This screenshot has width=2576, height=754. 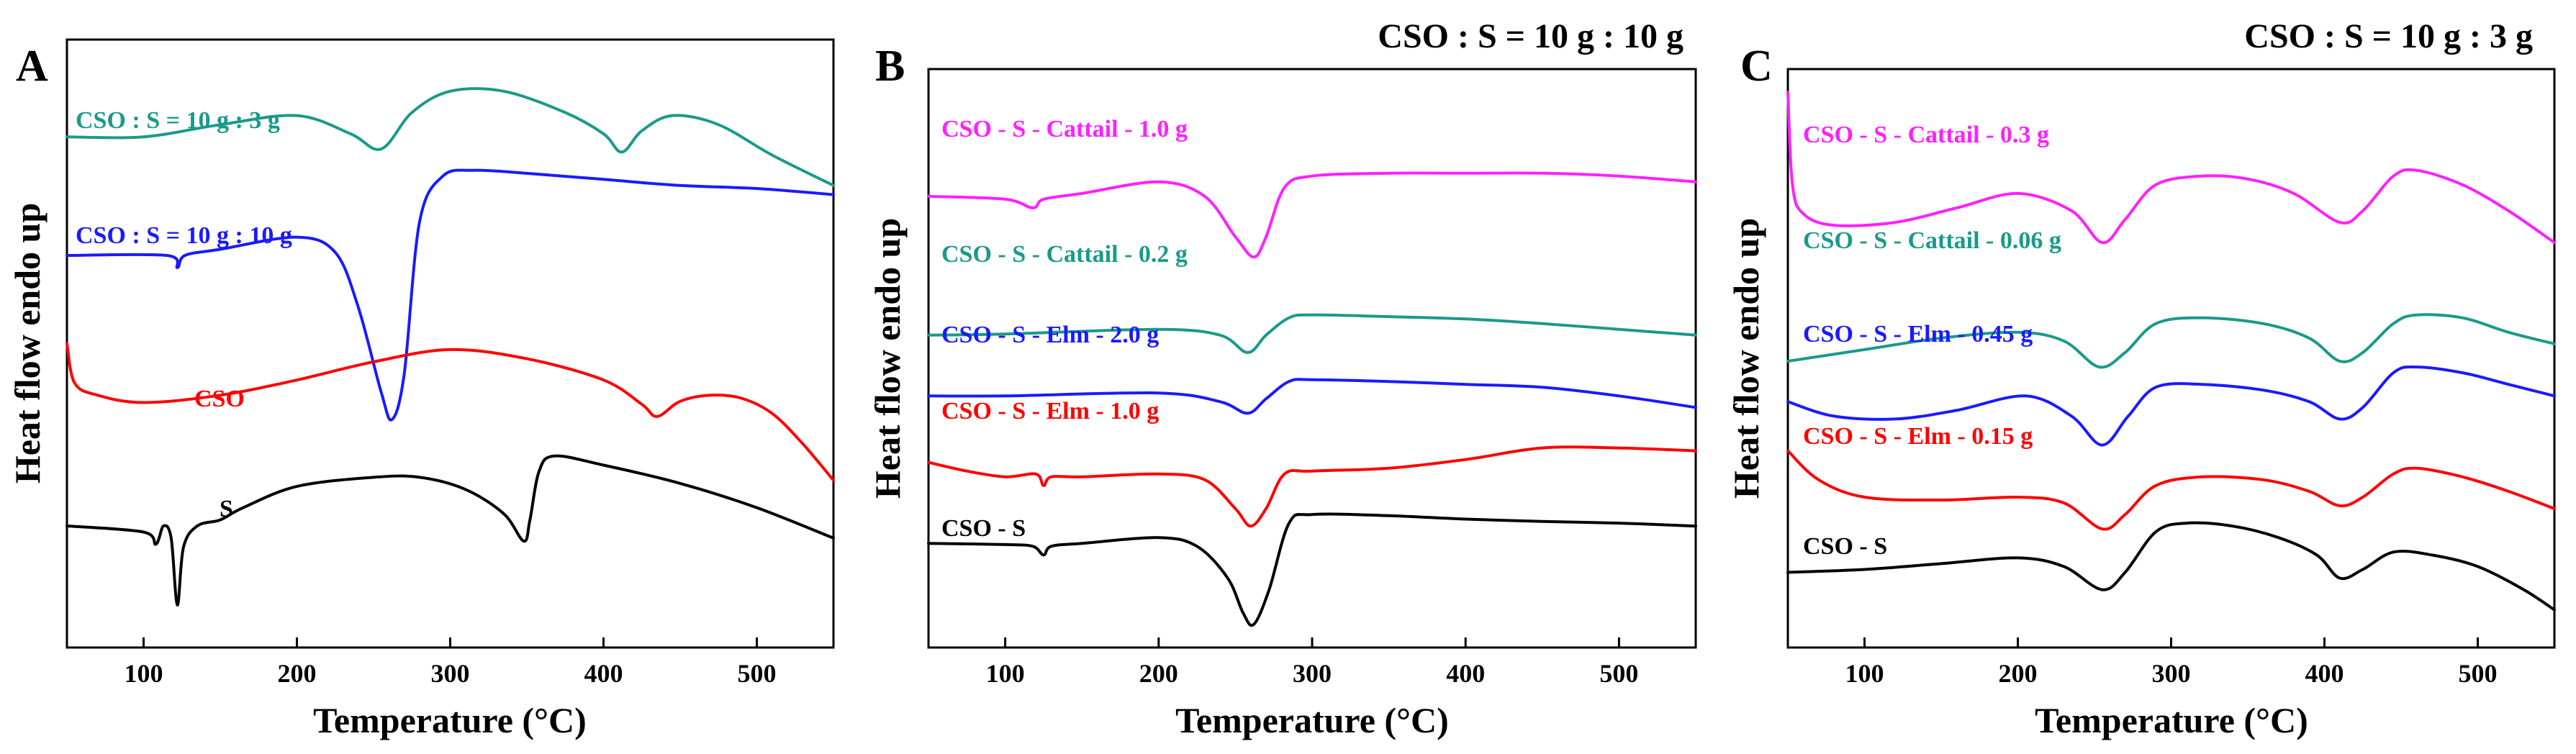 I want to click on panel-a-x-tick-label-200: 200, so click(x=297, y=673).